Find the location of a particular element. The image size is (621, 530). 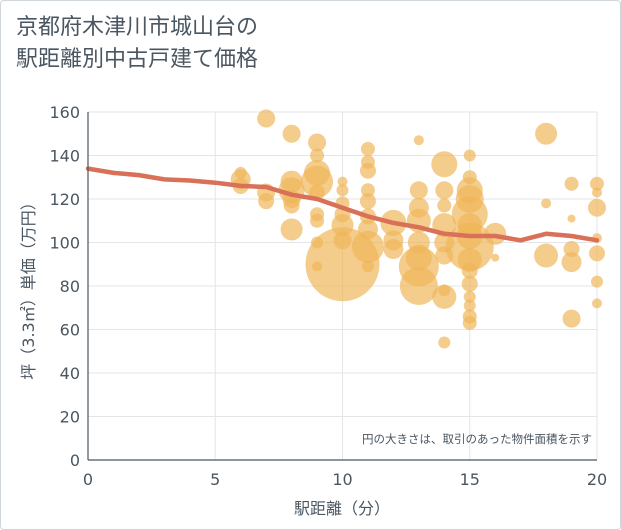

y-tick-label: 60 is located at coordinates (70, 330).